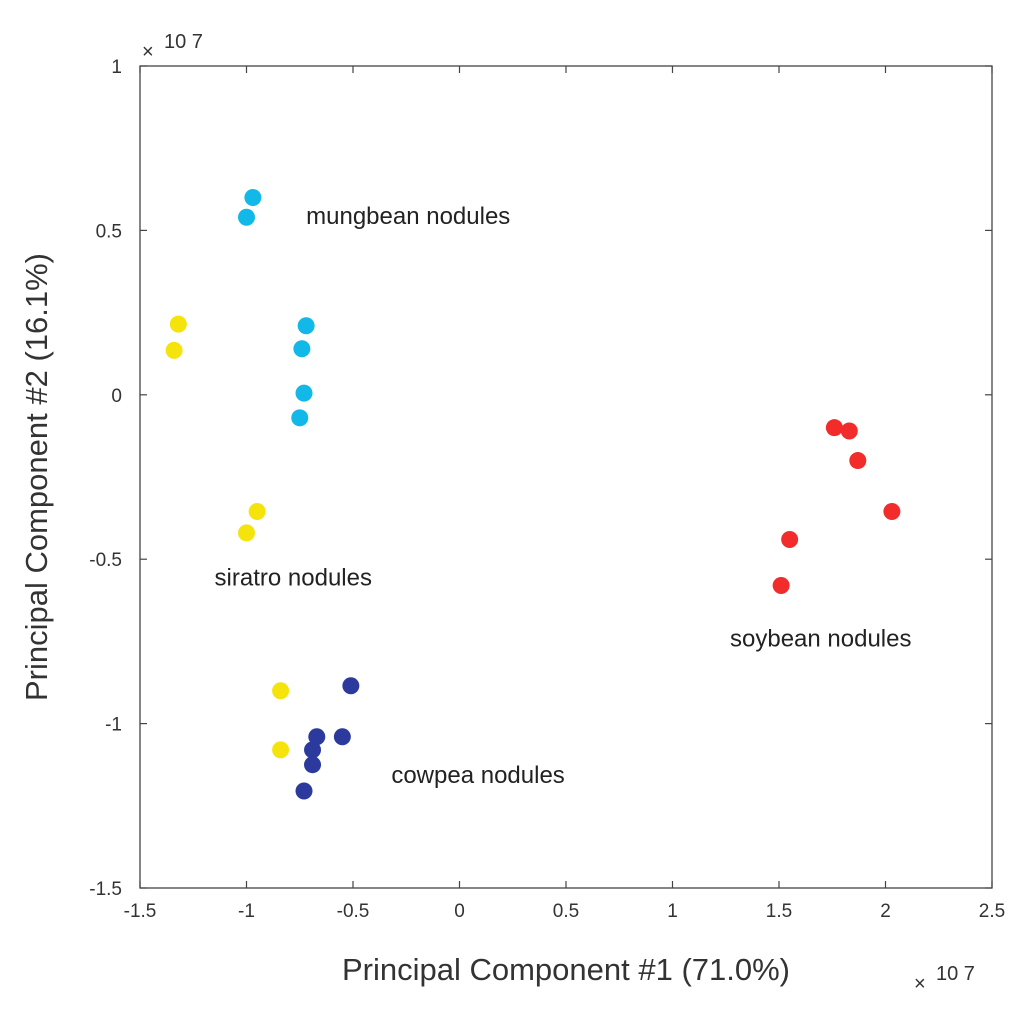  What do you see at coordinates (109, 231) in the screenshot?
I see `y-tick-label: 0.5` at bounding box center [109, 231].